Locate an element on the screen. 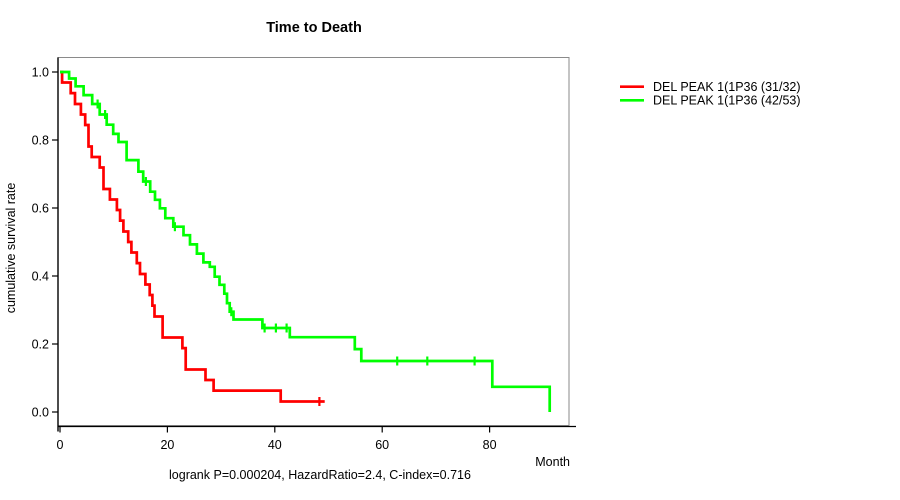 This screenshot has width=900, height=500. x-tick-label: 60 is located at coordinates (382, 445).